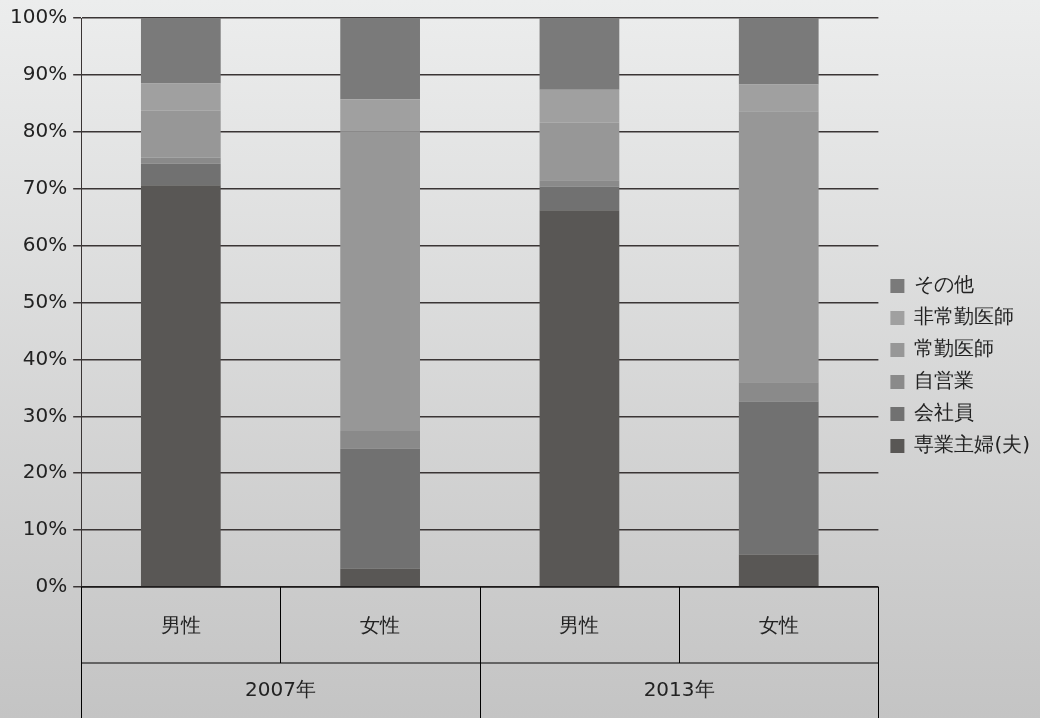 This screenshot has width=1040, height=718. What do you see at coordinates (51, 585) in the screenshot?
I see `y-tick-label: 0%` at bounding box center [51, 585].